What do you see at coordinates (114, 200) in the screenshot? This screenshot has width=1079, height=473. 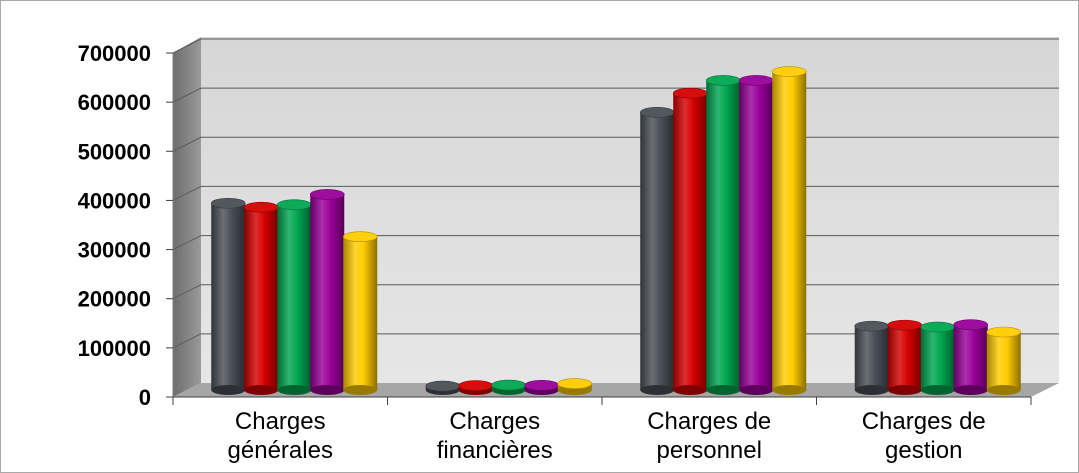 I see `y-tick-label: 400000` at bounding box center [114, 200].